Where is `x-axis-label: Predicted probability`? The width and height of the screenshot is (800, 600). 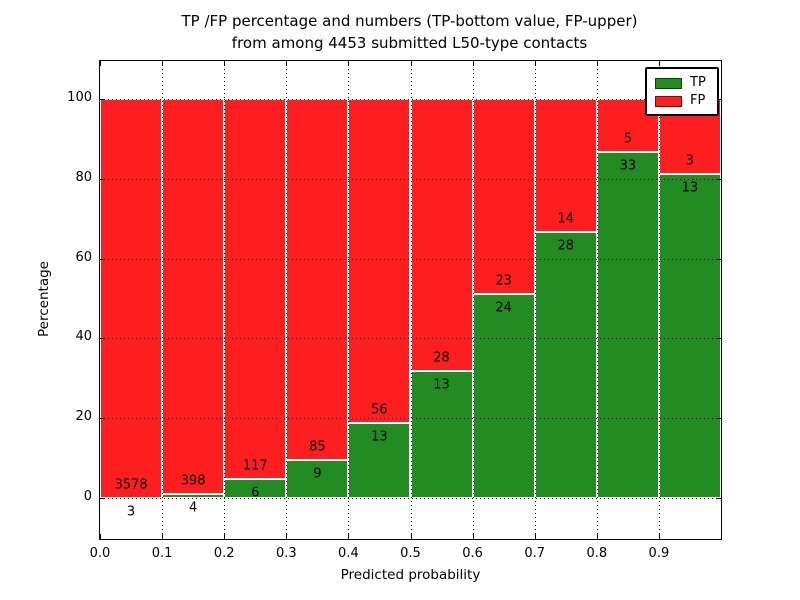 x-axis-label: Predicted probability is located at coordinates (410, 575).